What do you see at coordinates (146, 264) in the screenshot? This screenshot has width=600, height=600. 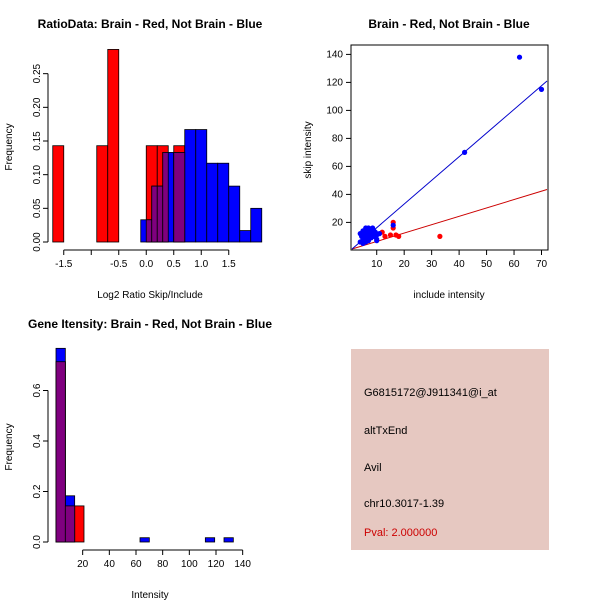 I see `ratio-x-tick-label-2: 0.0` at bounding box center [146, 264].